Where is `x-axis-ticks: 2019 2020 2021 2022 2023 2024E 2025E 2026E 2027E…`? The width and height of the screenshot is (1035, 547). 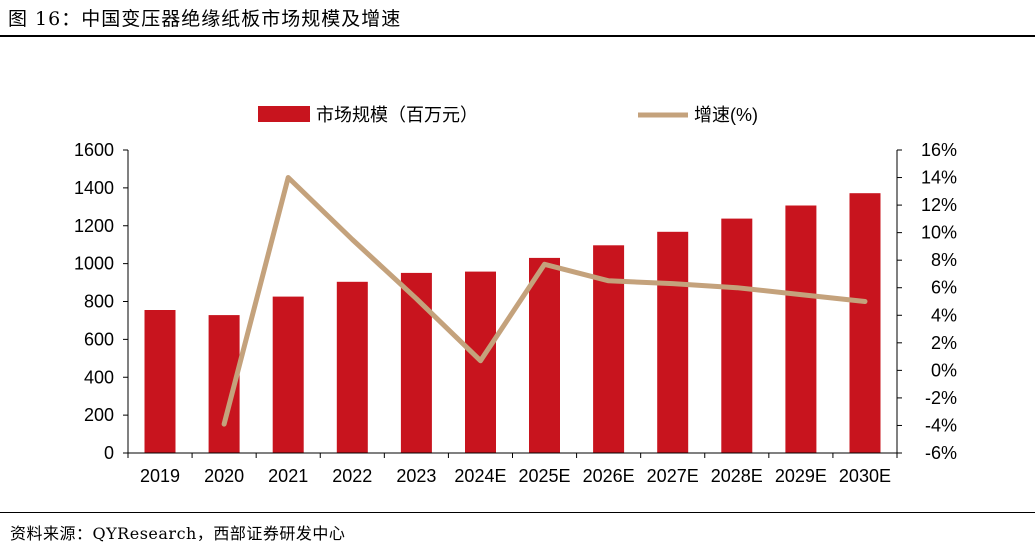
x-axis-ticks: 2019 2020 2021 2022 2023 2024E 2025E 2026E 2027E… is located at coordinates (512, 469).